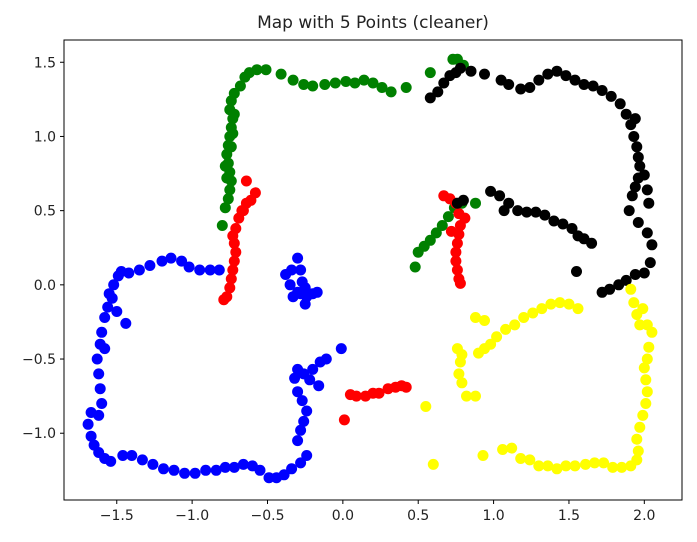 Image resolution: width=697 pixels, height=542 pixels. What do you see at coordinates (43, 248) in the screenshot?
I see `y-axis: −1.0 −0.5 0.0 0.5 1.0 1.5` at bounding box center [43, 248].